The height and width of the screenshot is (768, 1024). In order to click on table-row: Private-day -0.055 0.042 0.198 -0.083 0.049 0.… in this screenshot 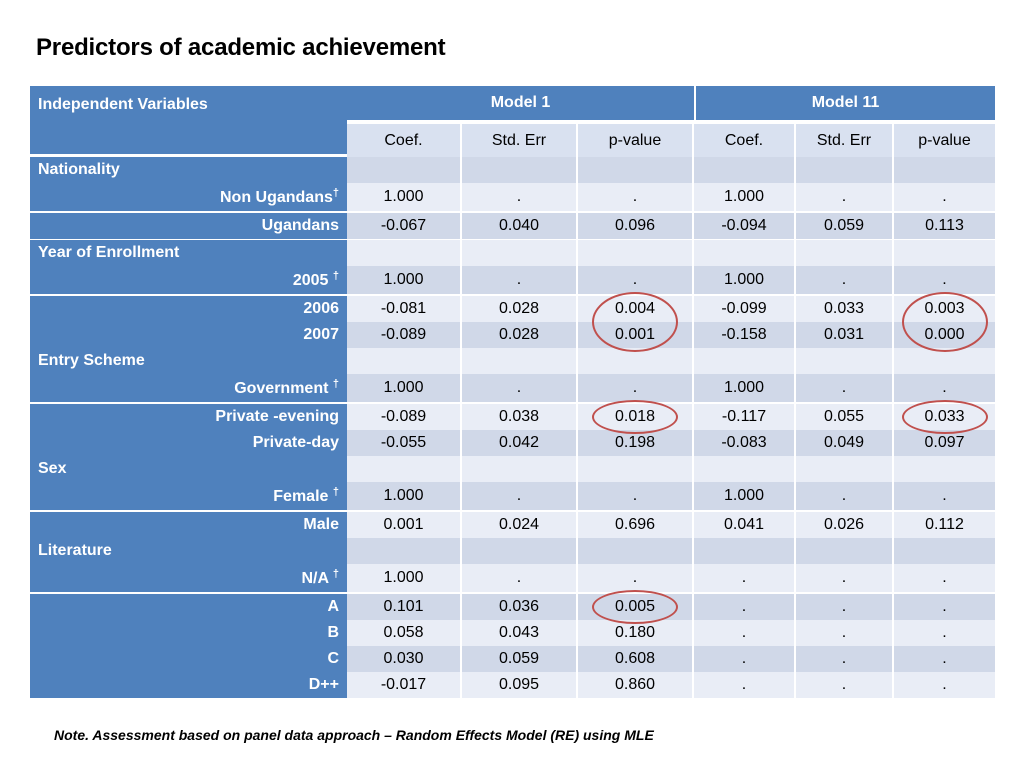, I will do `click(512, 443)`.